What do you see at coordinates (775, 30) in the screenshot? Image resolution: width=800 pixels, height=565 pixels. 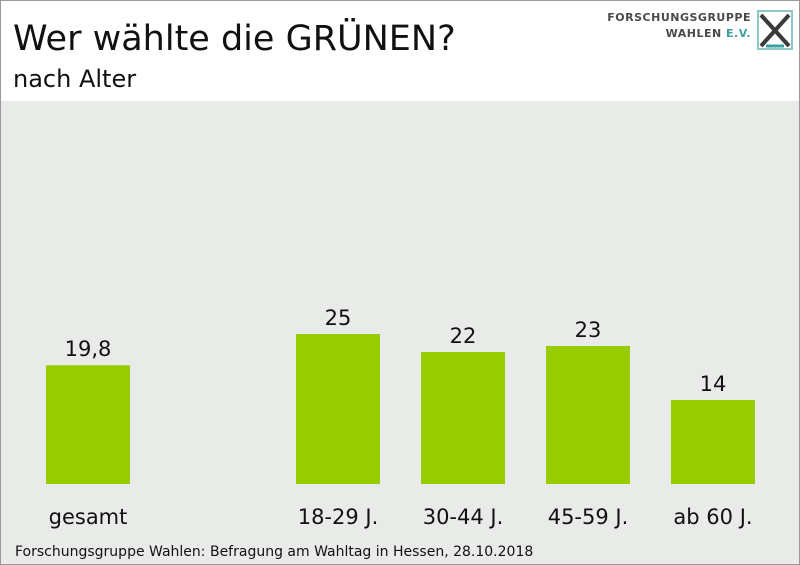 I see `ballot-cross-icon` at bounding box center [775, 30].